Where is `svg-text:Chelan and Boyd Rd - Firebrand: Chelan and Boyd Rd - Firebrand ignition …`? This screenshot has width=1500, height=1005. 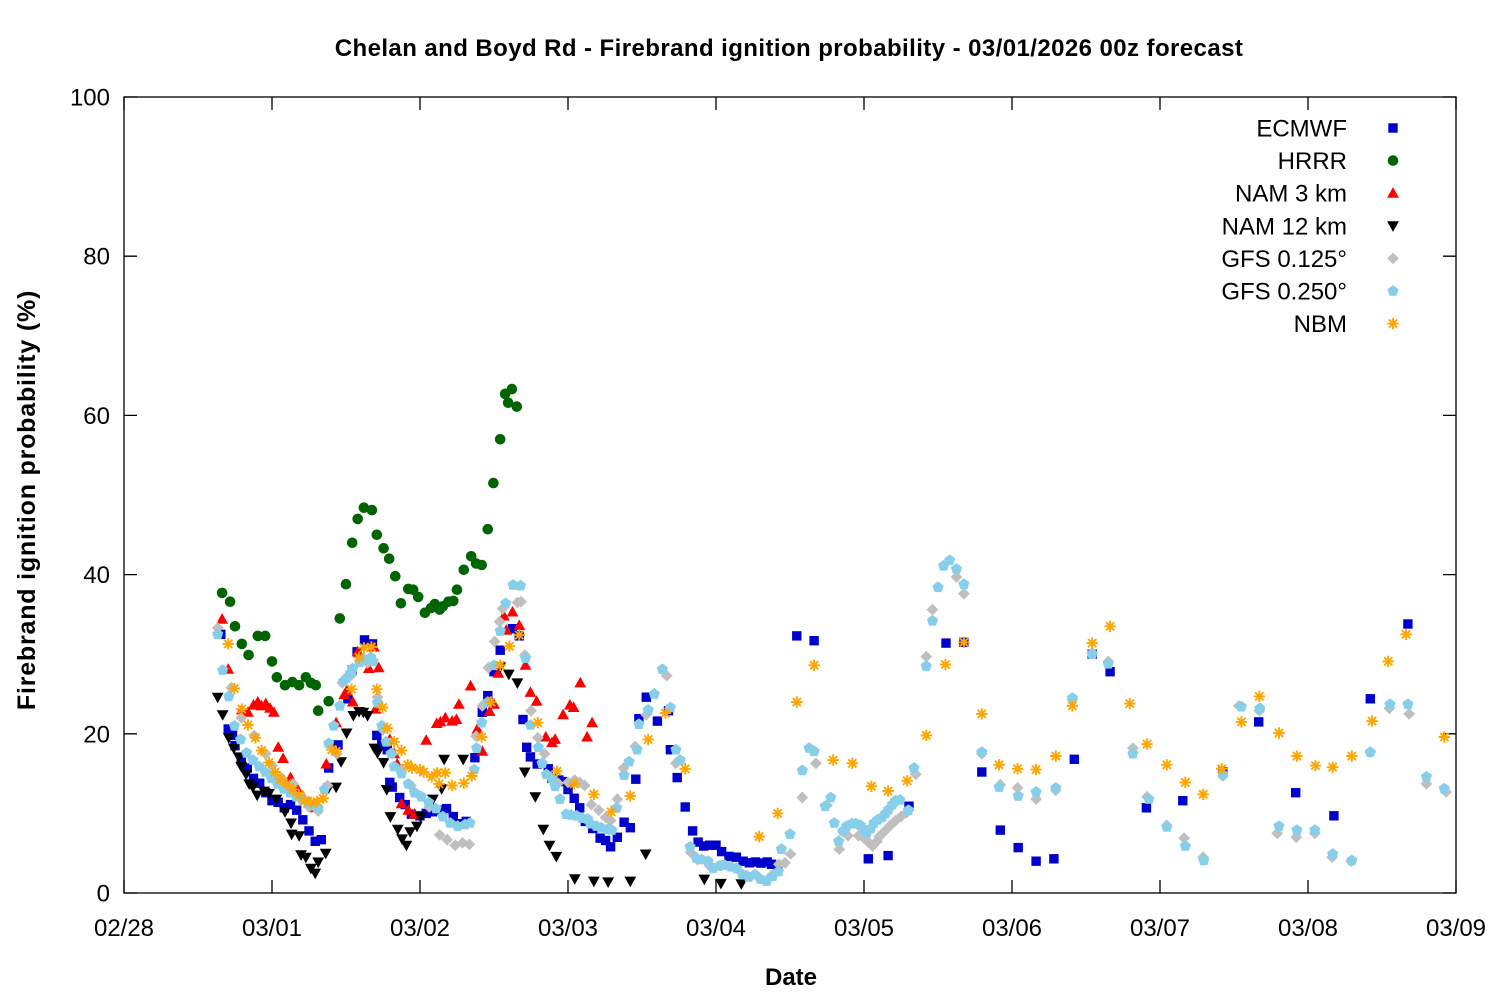
svg-text:Chelan and Boyd Rd - Firebrand: Chelan and Boyd Rd - Firebrand ignition … is located at coordinates (789, 48).